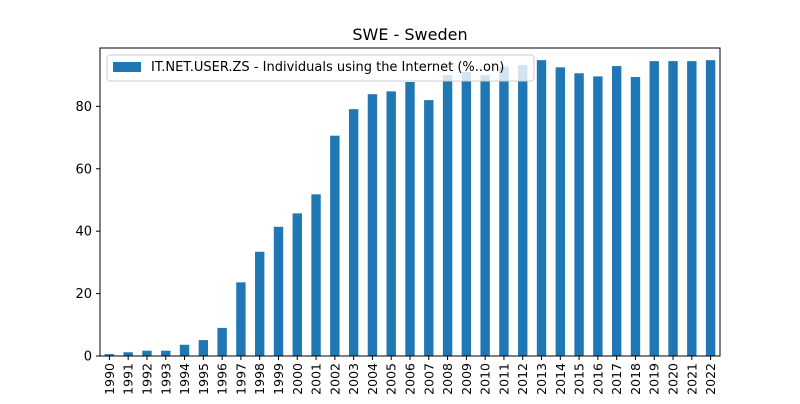 The height and width of the screenshot is (404, 800). I want to click on bar-2016, so click(598, 216).